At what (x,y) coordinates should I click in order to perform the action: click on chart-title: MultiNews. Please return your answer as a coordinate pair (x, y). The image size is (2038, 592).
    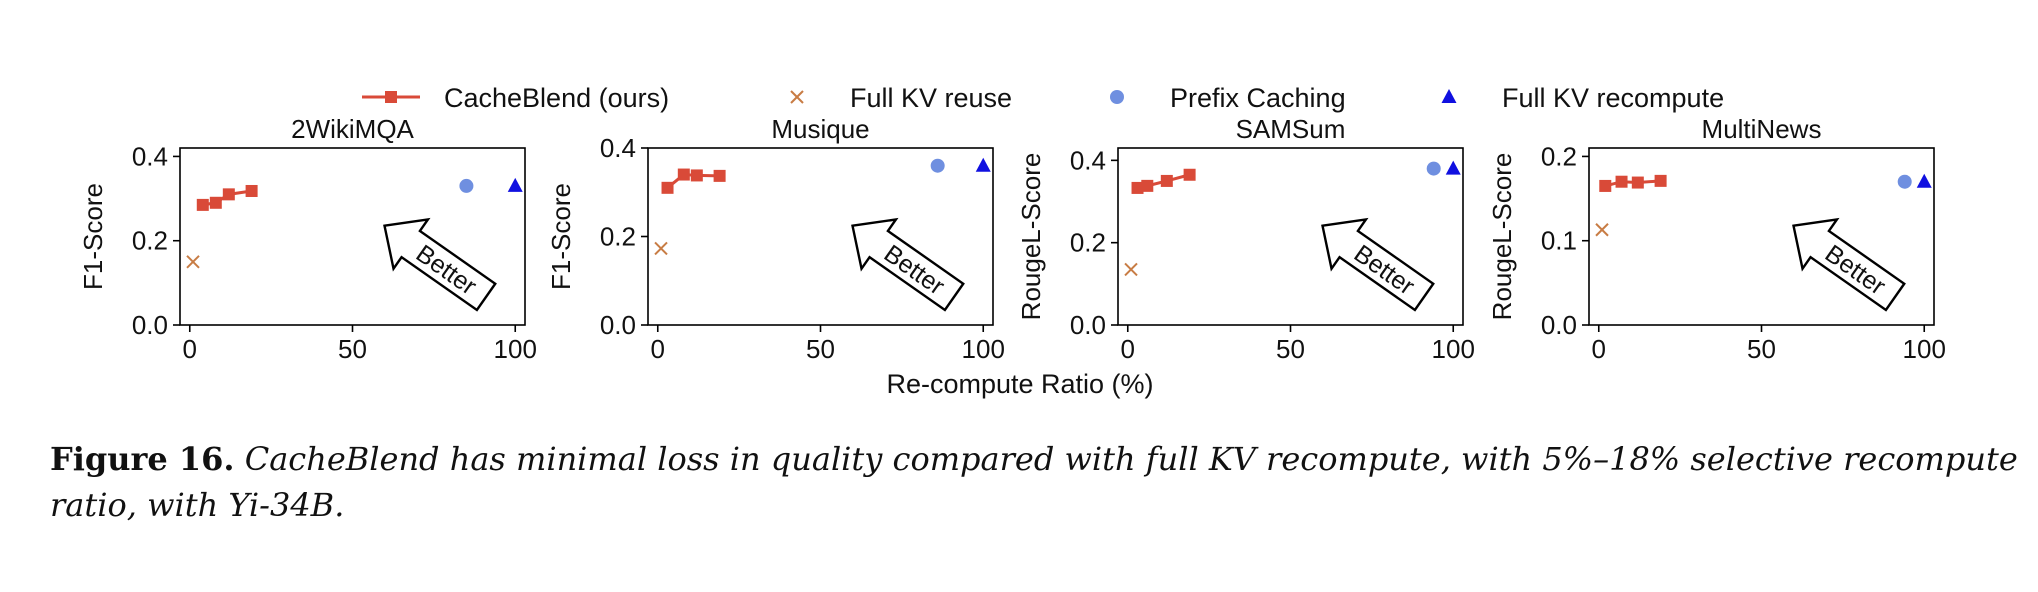
    Looking at the image, I should click on (1762, 129).